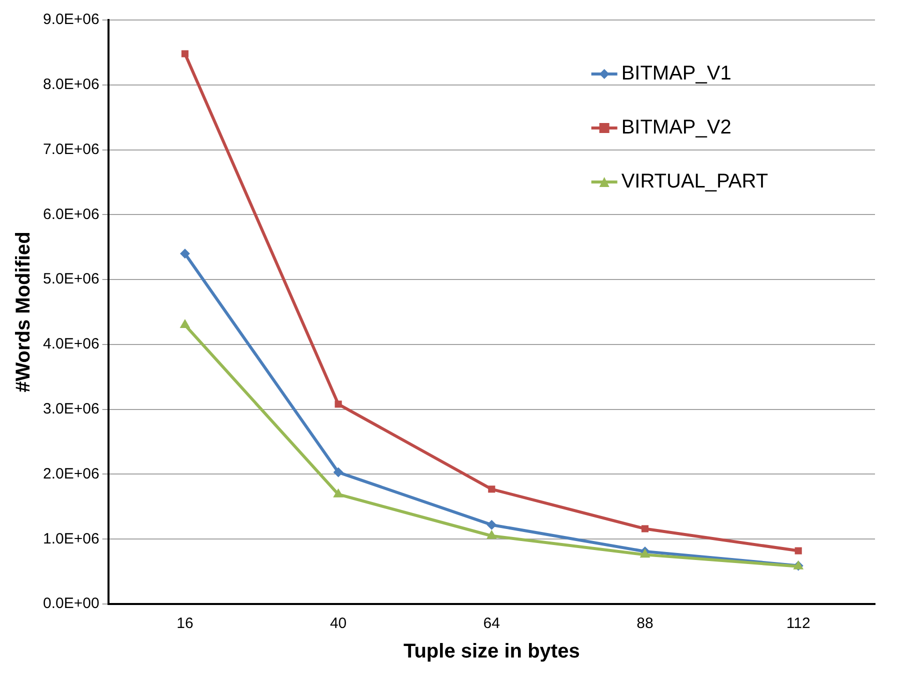 The width and height of the screenshot is (903, 677). Describe the element at coordinates (71, 603) in the screenshot. I see `y-tick-label: 0.0E+00` at that location.